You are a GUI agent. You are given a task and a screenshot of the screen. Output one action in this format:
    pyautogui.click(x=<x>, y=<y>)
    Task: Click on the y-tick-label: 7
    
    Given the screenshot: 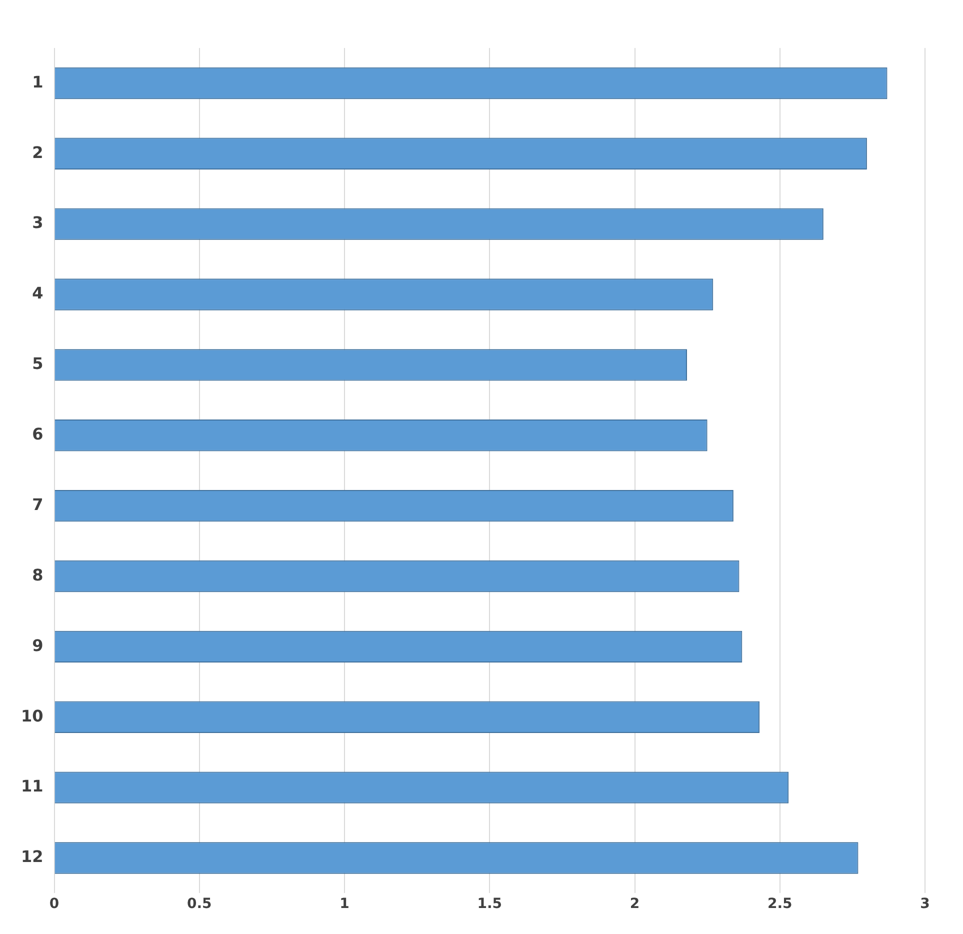 What is the action you would take?
    pyautogui.click(x=38, y=504)
    